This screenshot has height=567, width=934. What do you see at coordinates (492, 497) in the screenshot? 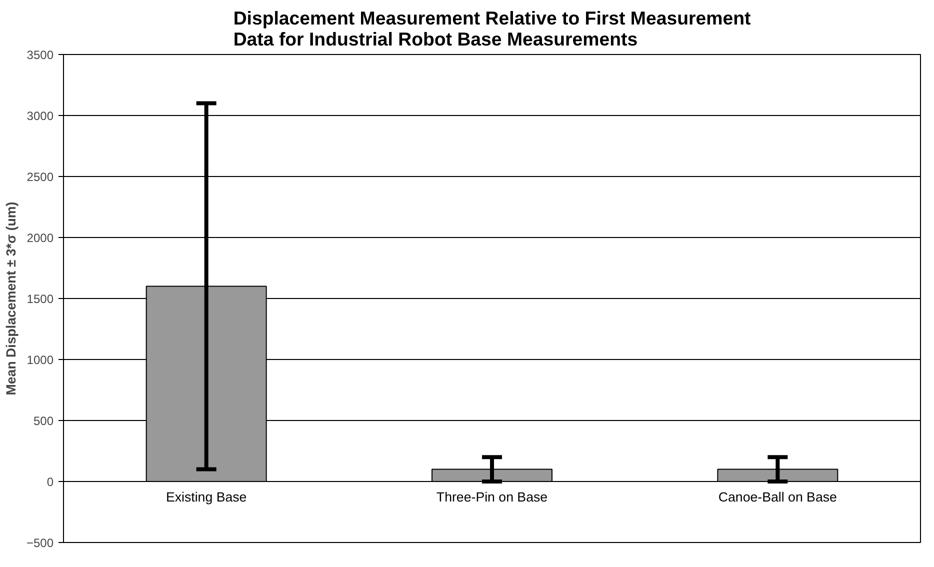
I see `x-tick-label: Three-Pin on Base` at bounding box center [492, 497].